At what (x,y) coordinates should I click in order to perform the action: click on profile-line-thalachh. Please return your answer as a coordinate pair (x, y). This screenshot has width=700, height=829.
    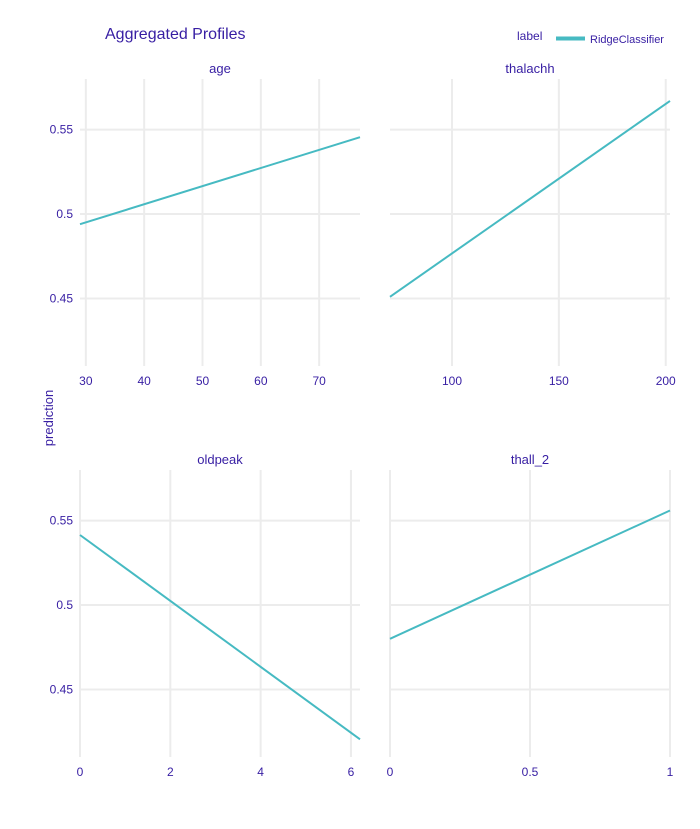
    Looking at the image, I should click on (530, 199).